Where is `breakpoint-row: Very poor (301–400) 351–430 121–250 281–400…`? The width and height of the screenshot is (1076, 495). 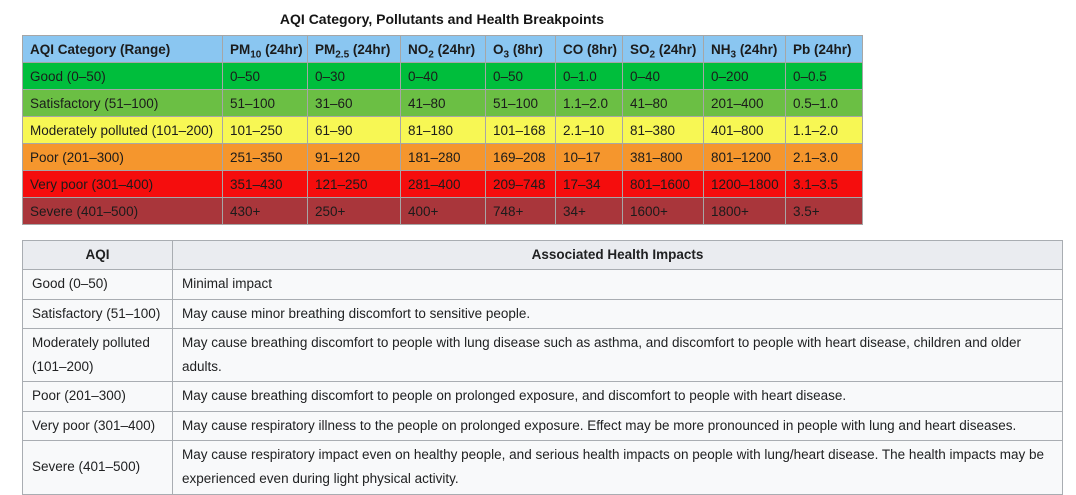
breakpoint-row: Very poor (301–400) 351–430 121–250 281–400… is located at coordinates (442, 184).